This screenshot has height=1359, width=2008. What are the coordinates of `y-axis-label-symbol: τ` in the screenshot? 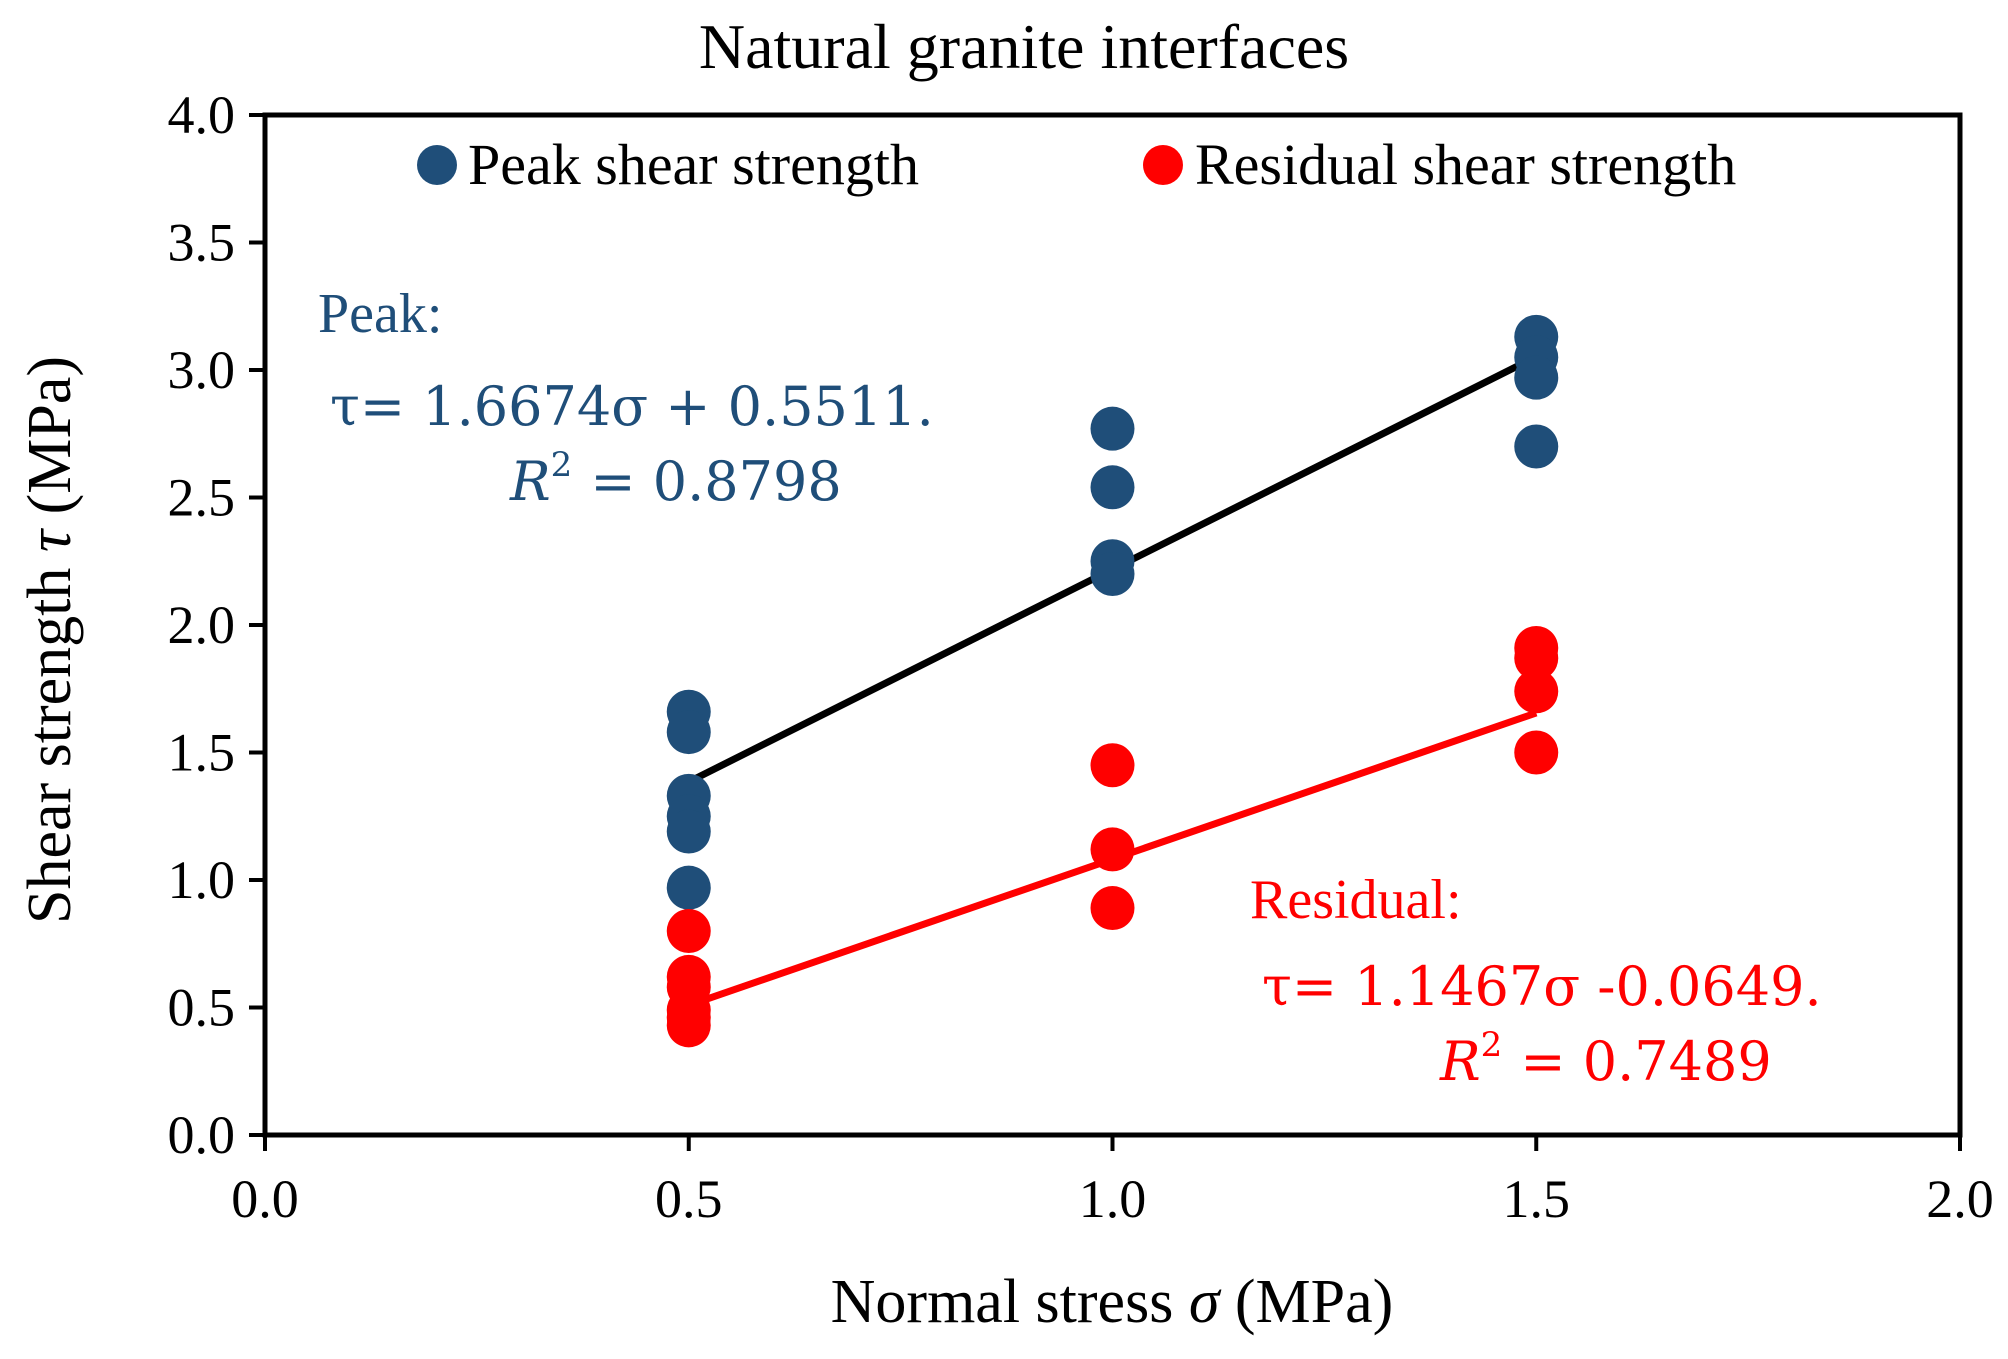 It's located at (50, 539).